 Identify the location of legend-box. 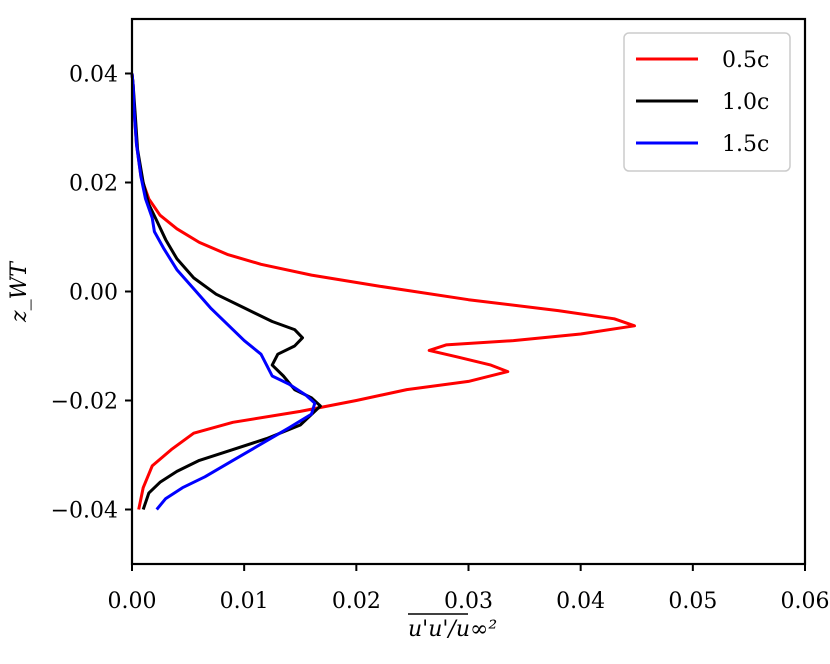
(707, 102).